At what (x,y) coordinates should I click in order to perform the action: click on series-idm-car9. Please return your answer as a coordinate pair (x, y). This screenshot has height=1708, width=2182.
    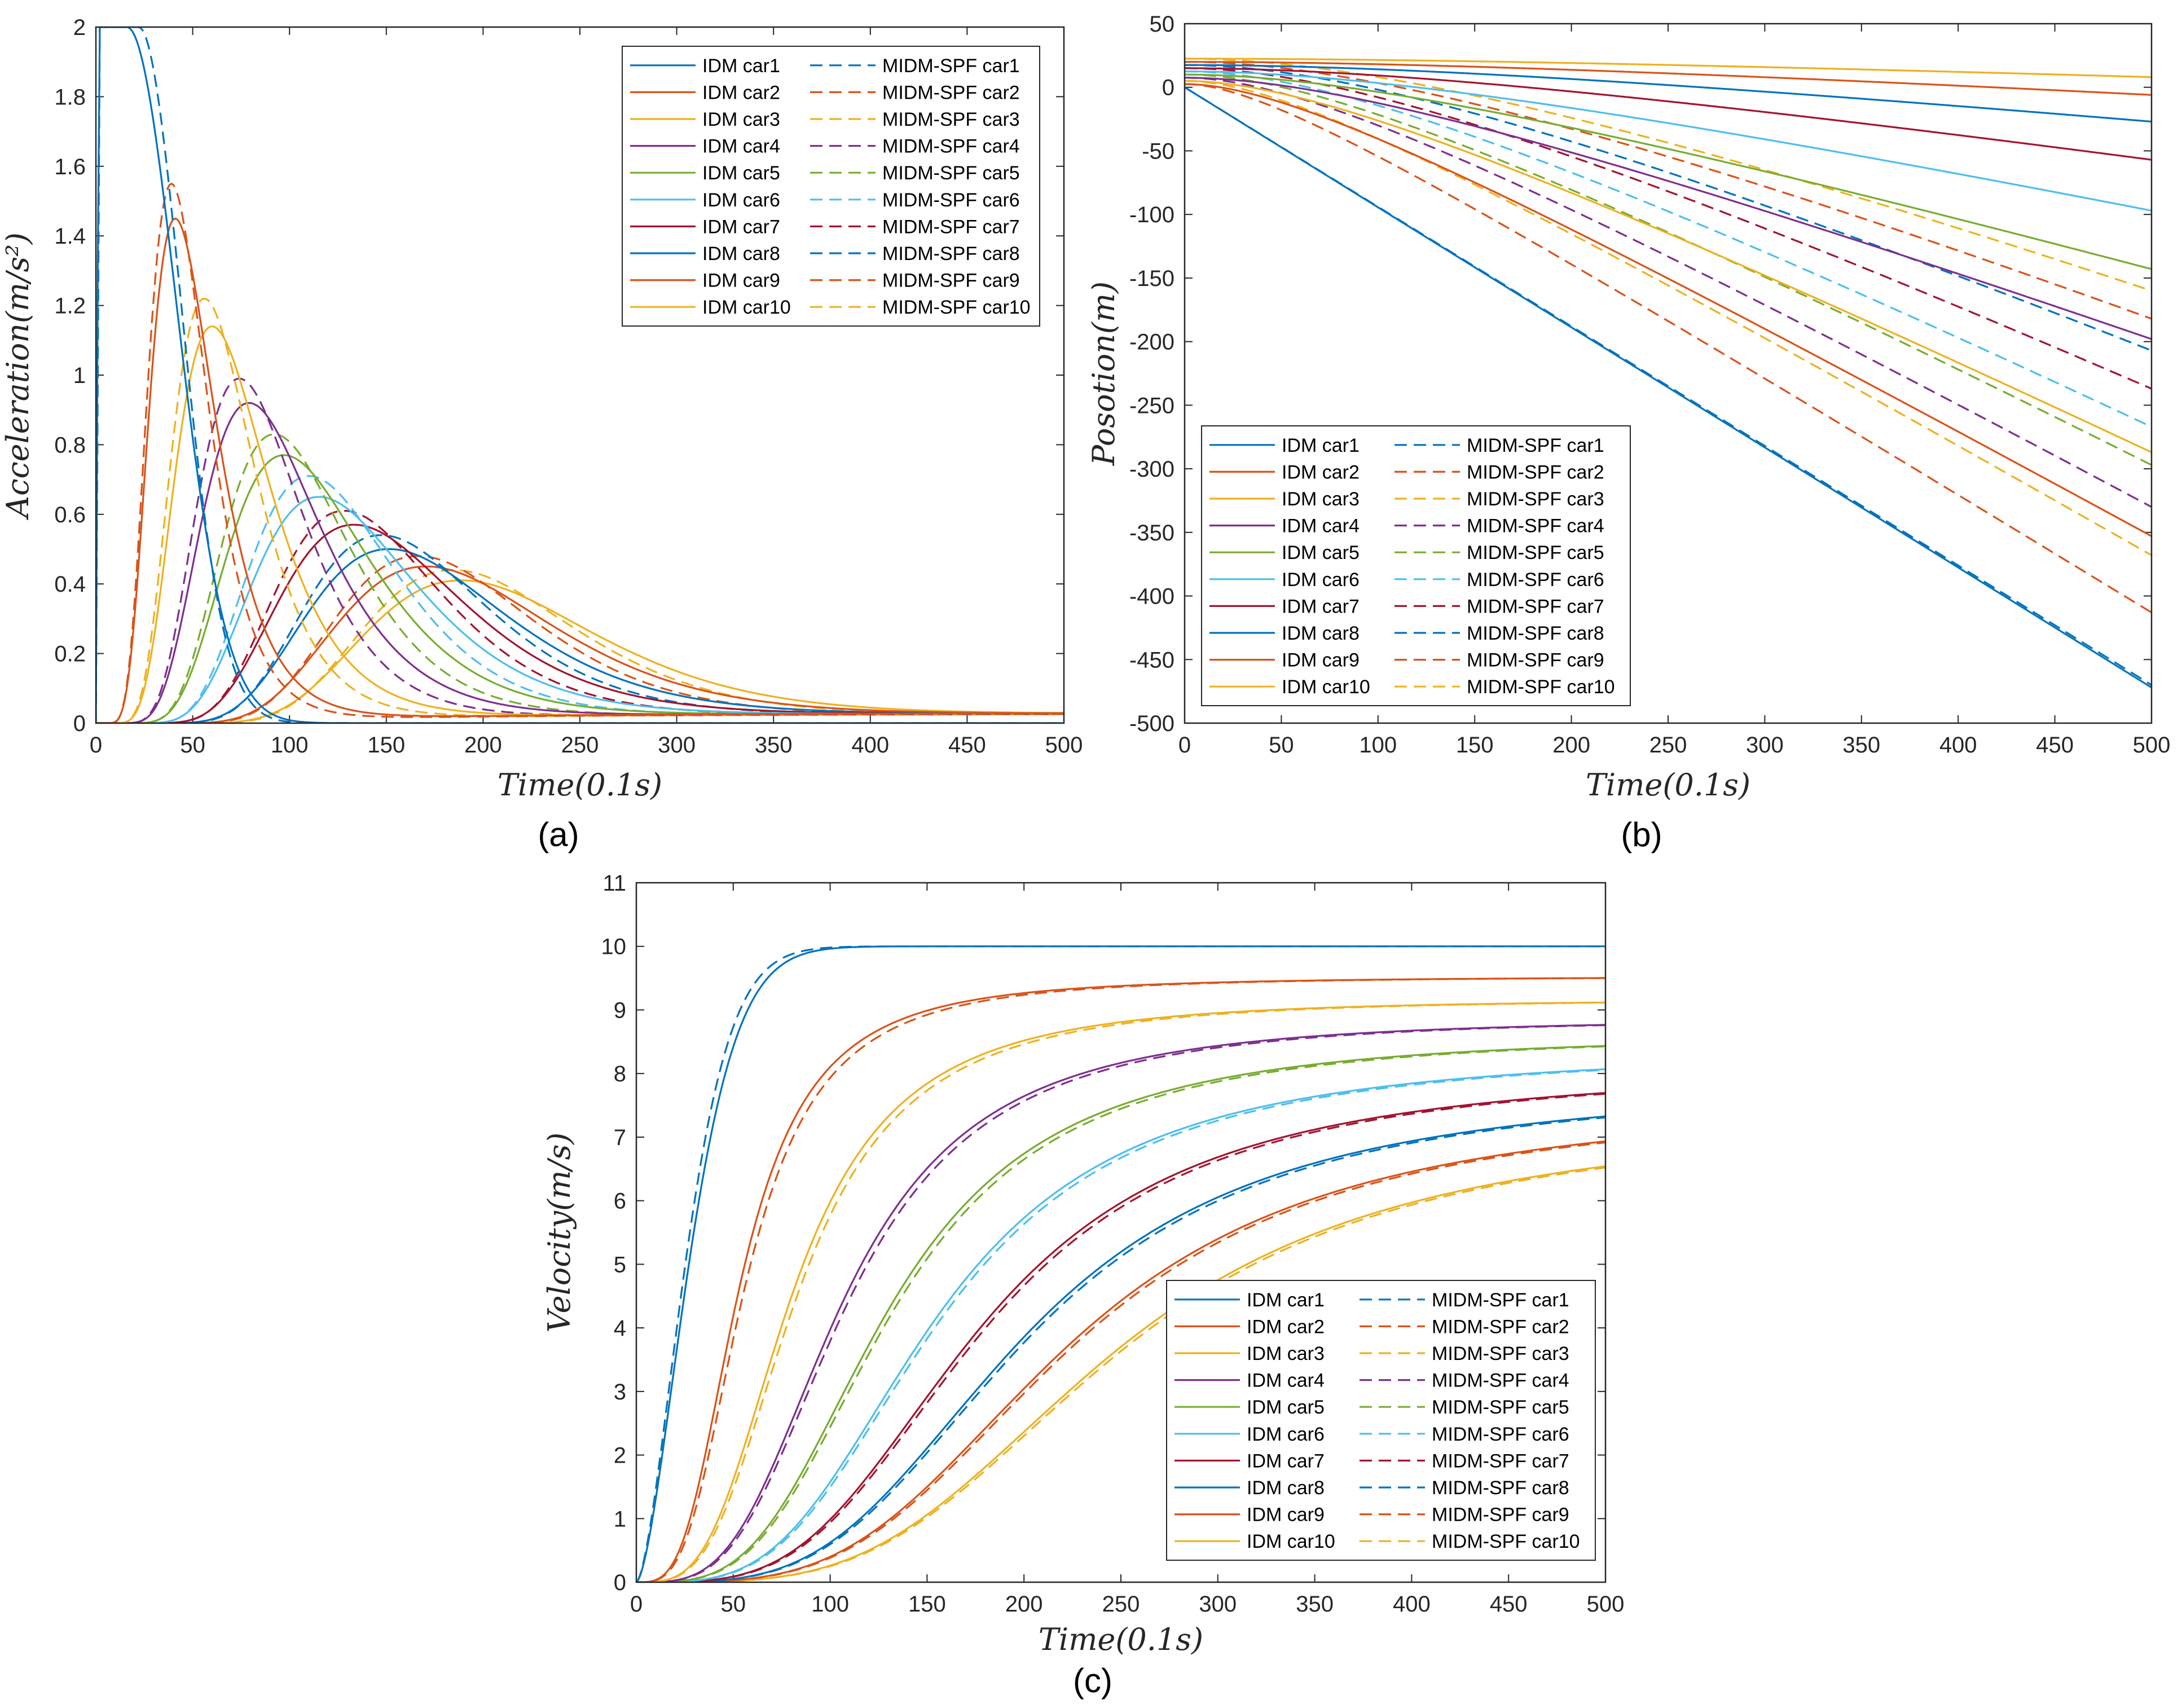
    Looking at the image, I should click on (1668, 78).